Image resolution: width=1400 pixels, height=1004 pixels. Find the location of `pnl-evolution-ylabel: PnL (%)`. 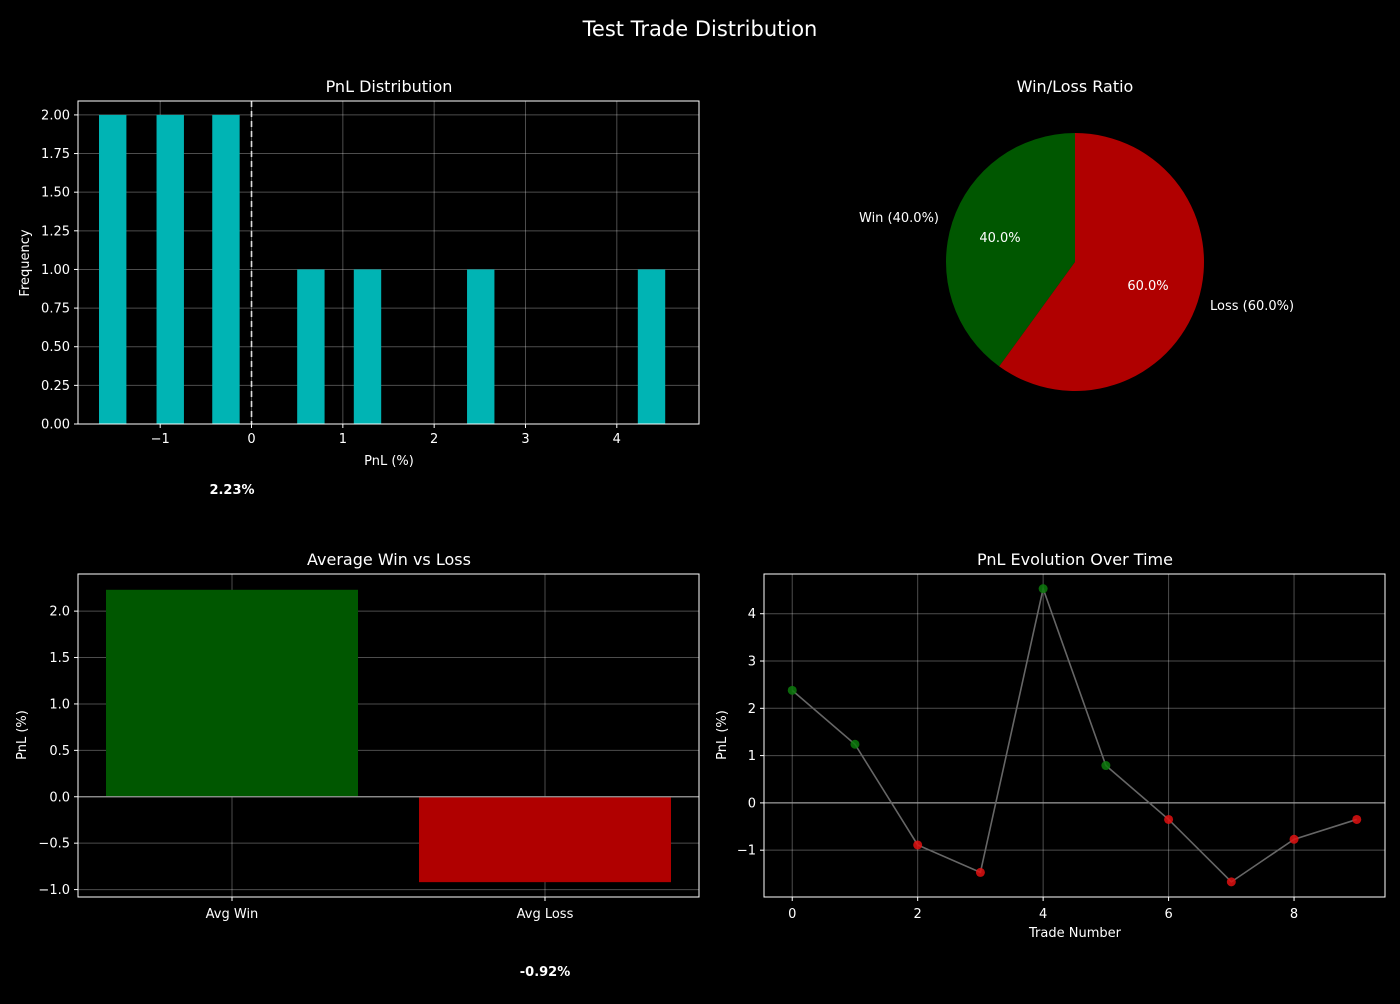

pnl-evolution-ylabel: PnL (%) is located at coordinates (722, 735).